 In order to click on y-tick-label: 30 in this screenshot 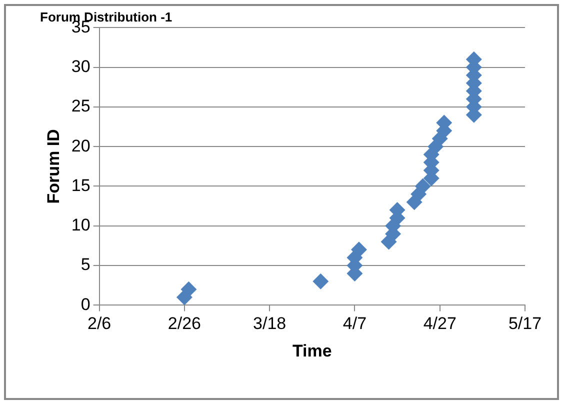, I will do `click(80, 66)`.